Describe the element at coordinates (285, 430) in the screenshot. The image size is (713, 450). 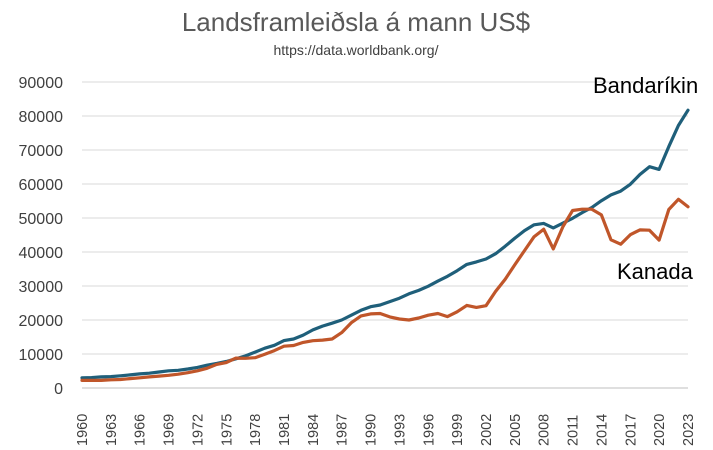
I see `x-tick-label: 1981` at that location.